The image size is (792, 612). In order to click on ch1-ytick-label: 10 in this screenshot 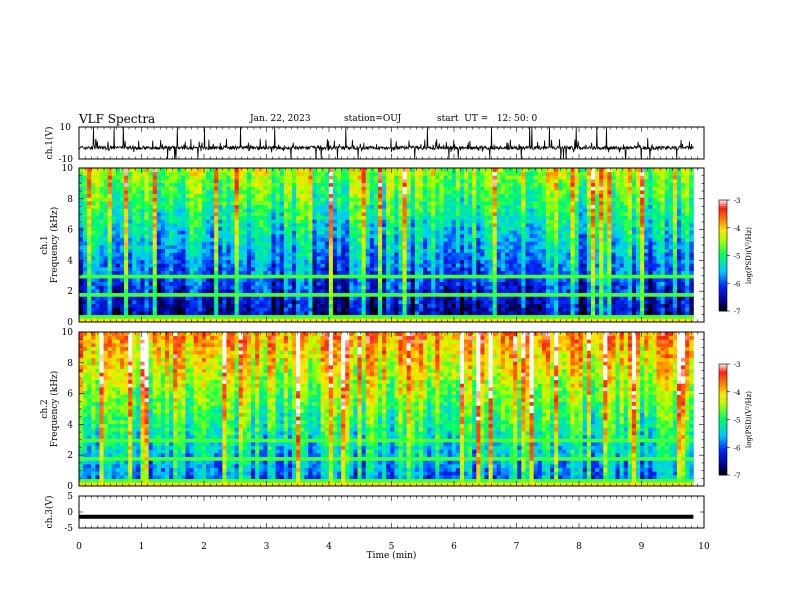, I will do `click(66, 128)`.